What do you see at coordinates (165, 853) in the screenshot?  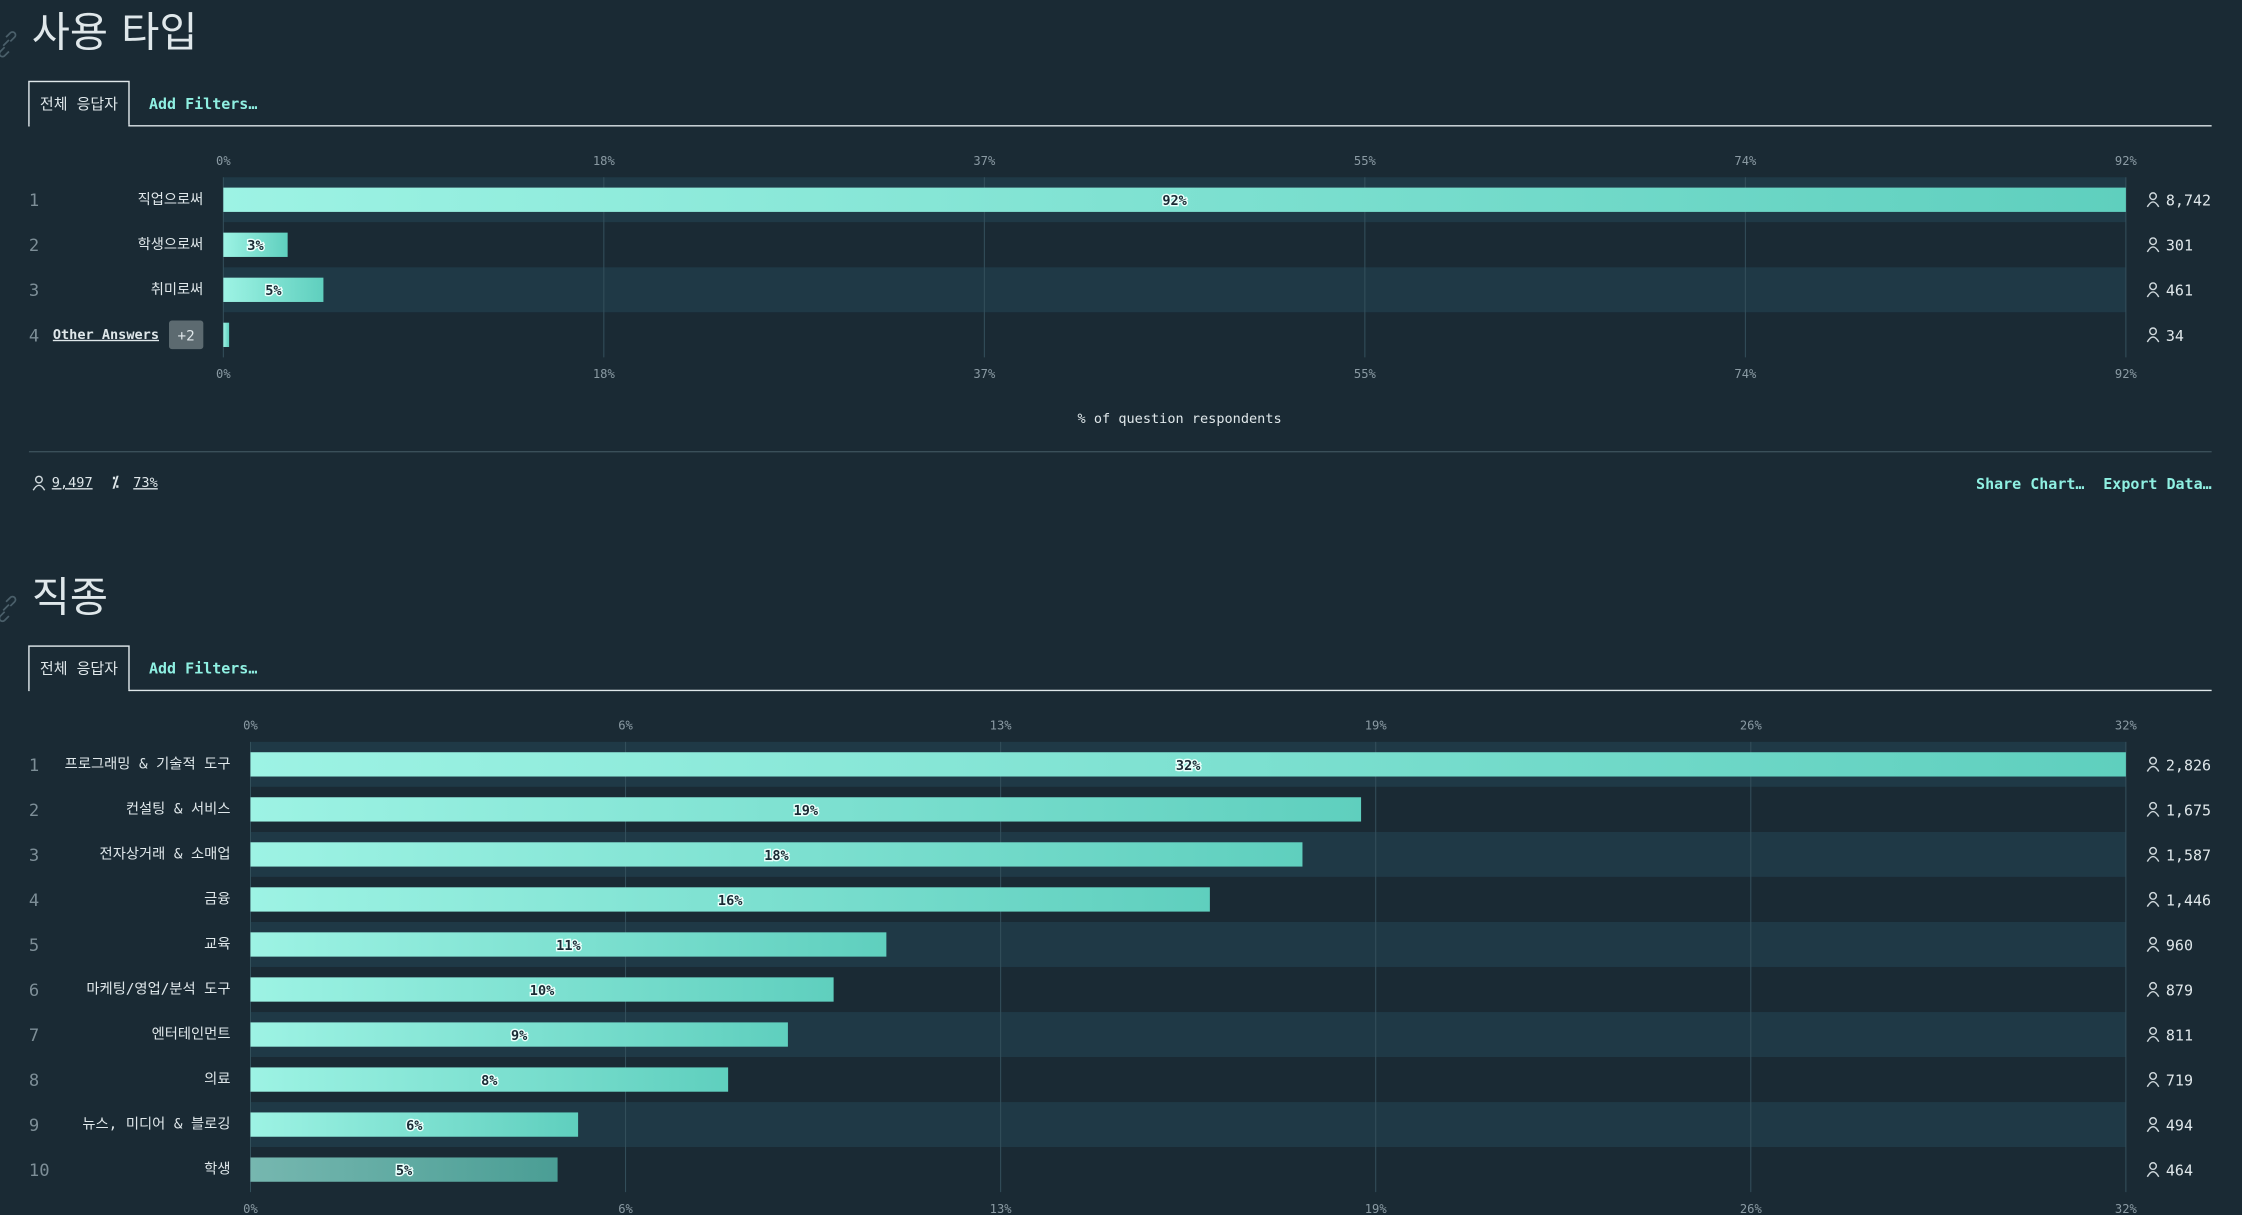 I see `category-label: 전자상거래 & 소매업` at bounding box center [165, 853].